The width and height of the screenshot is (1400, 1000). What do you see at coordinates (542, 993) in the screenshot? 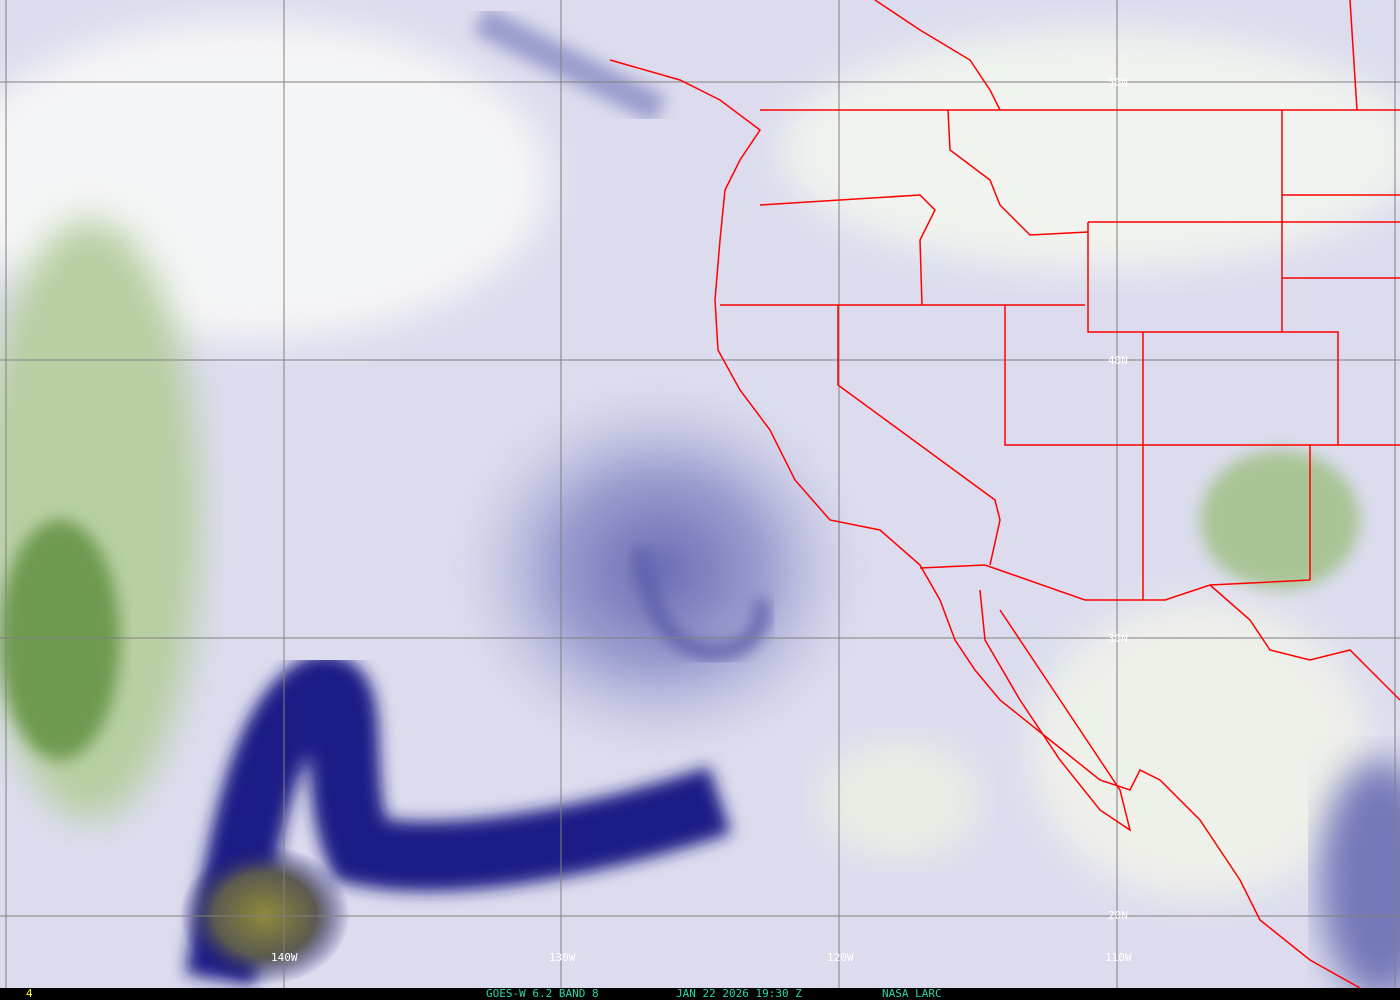
I see `product-label: GOES-W 6.2 BAND 8` at bounding box center [542, 993].